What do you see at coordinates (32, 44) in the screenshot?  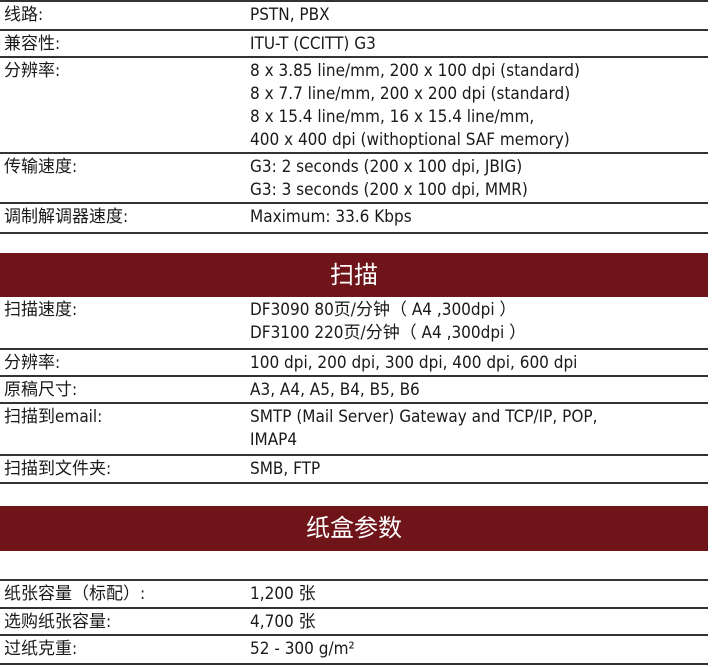 I see `row-label: 兼容性:` at bounding box center [32, 44].